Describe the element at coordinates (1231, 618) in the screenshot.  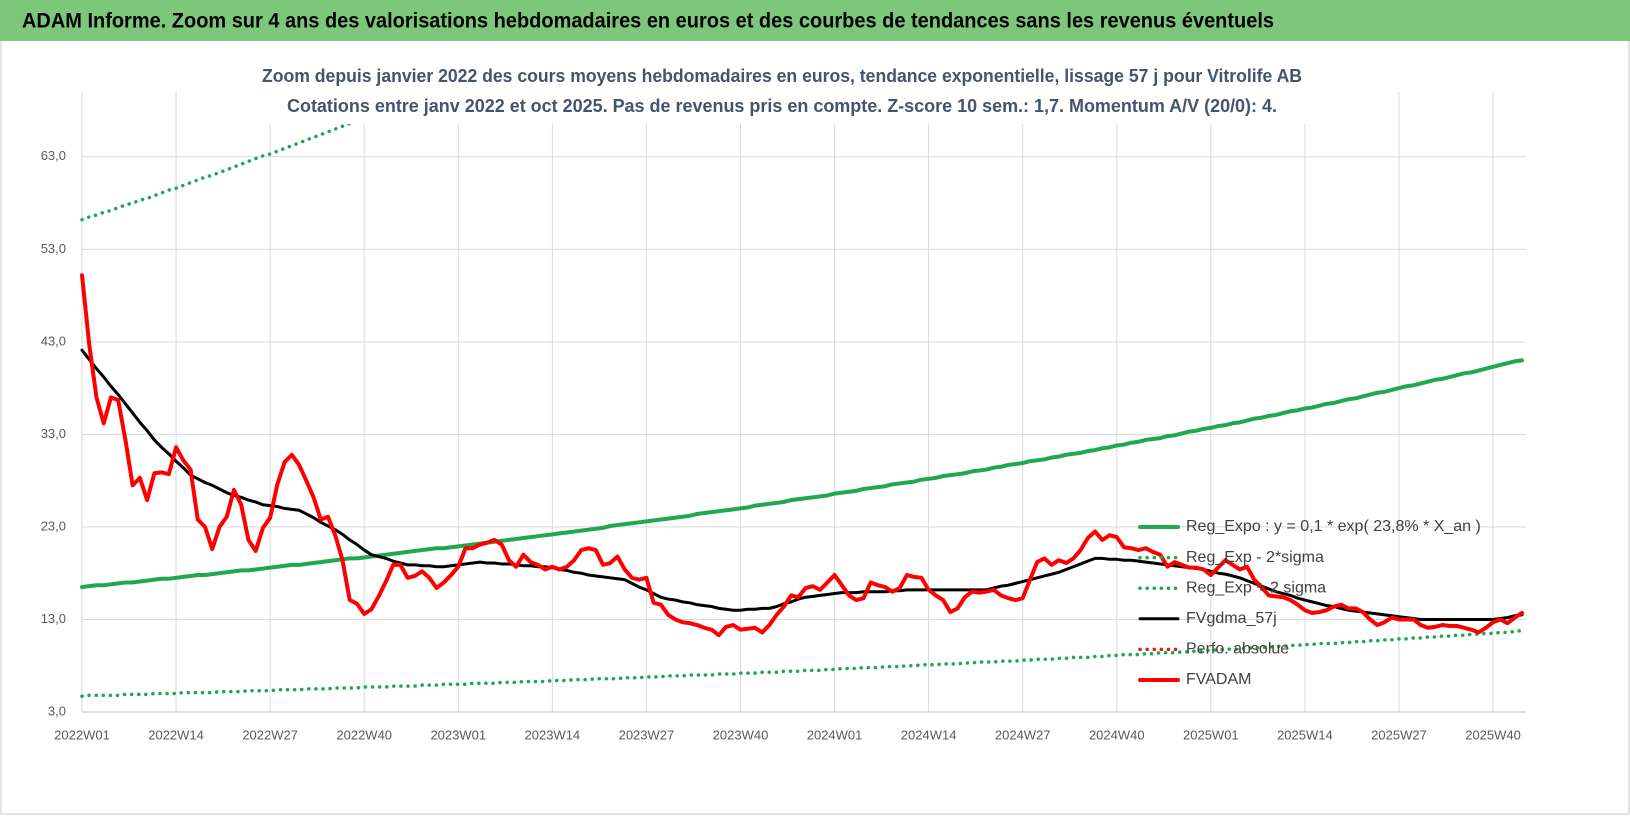
I see `legend-label: FVgdma_57j` at that location.